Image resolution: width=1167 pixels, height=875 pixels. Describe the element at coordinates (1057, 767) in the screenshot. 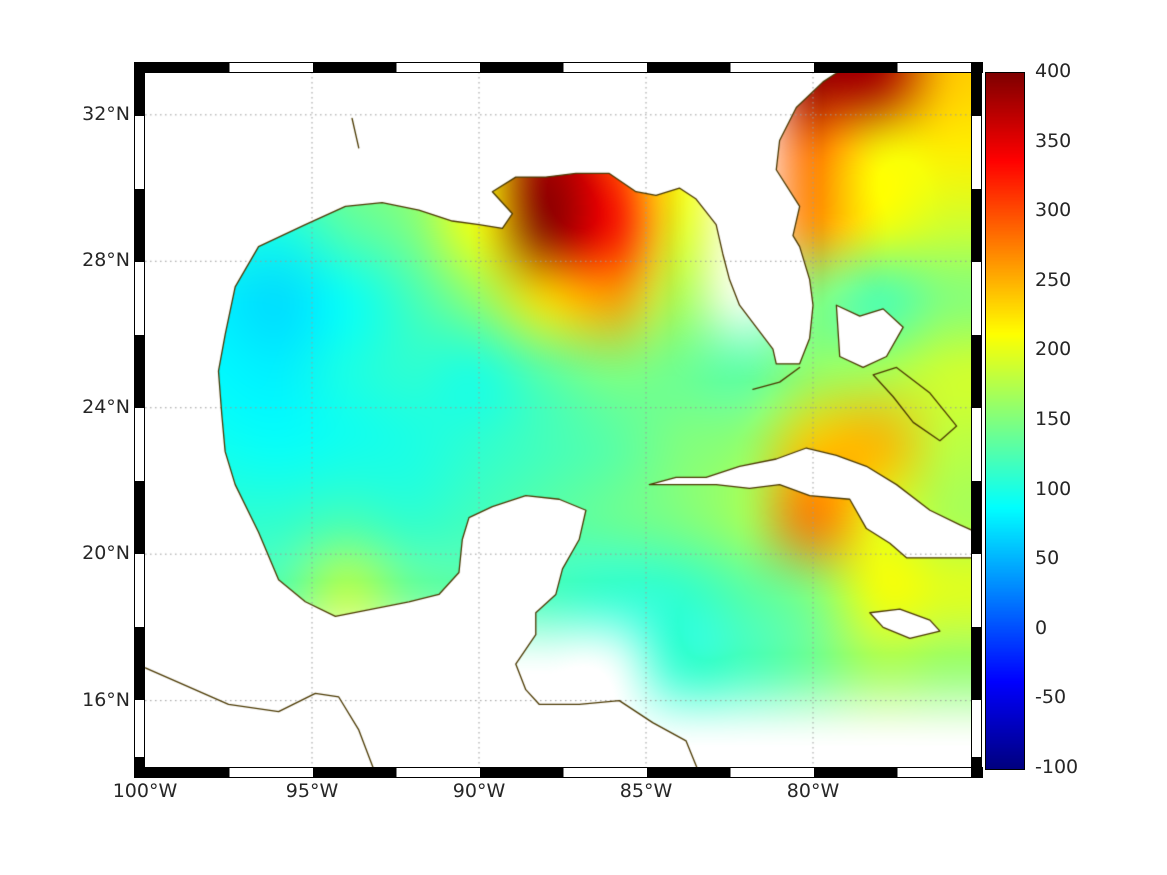

I see `colorbar-tick-label: -100` at that location.